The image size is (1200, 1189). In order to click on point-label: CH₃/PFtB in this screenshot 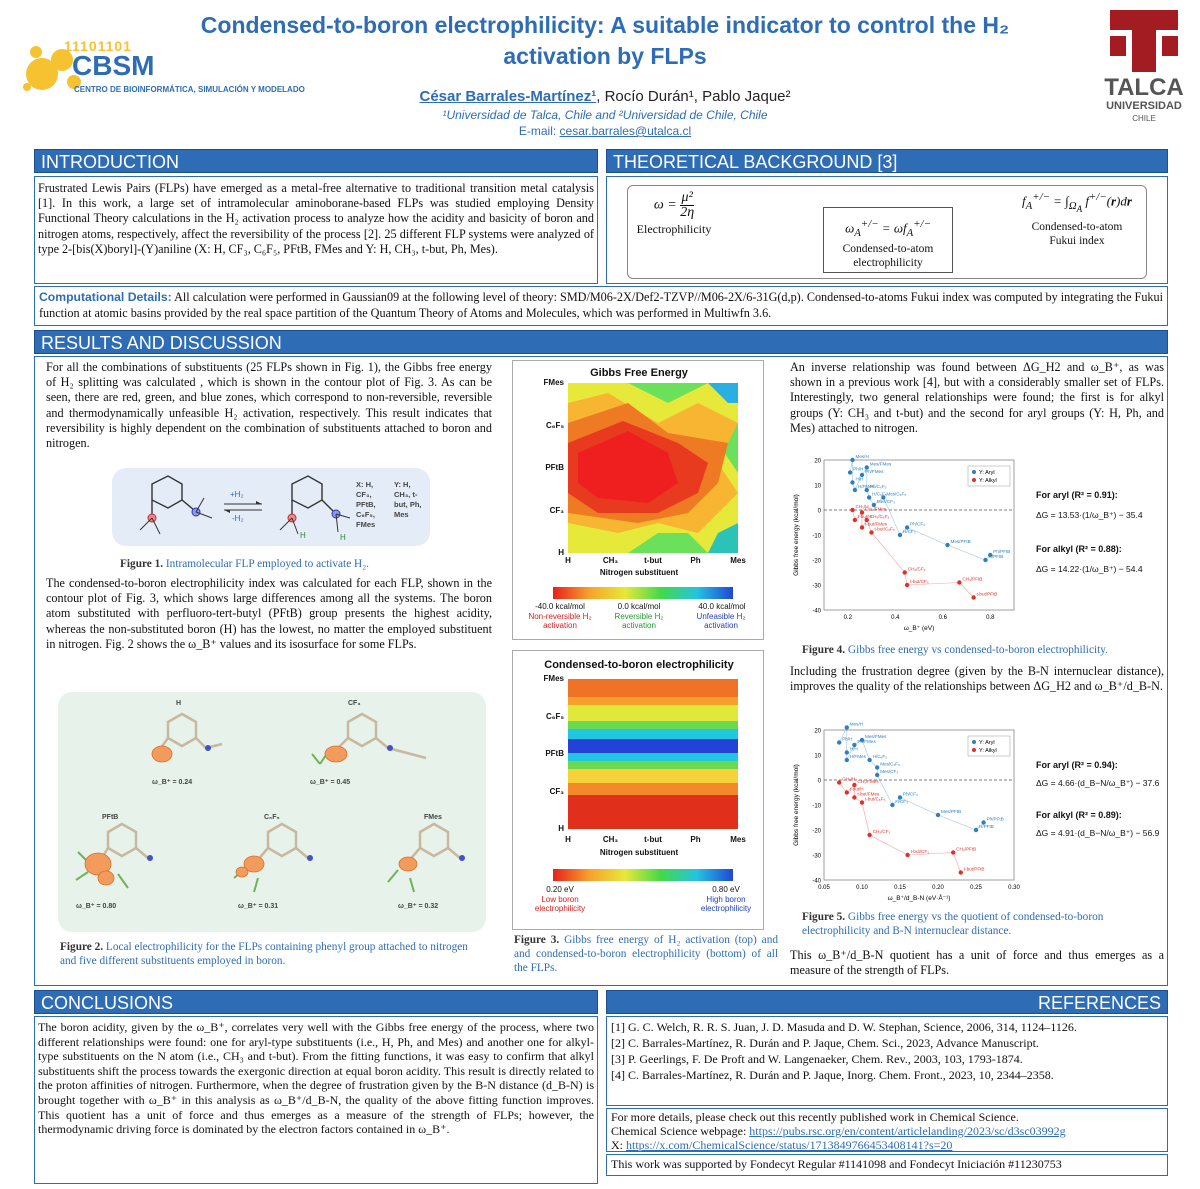, I will do `click(972, 579)`.